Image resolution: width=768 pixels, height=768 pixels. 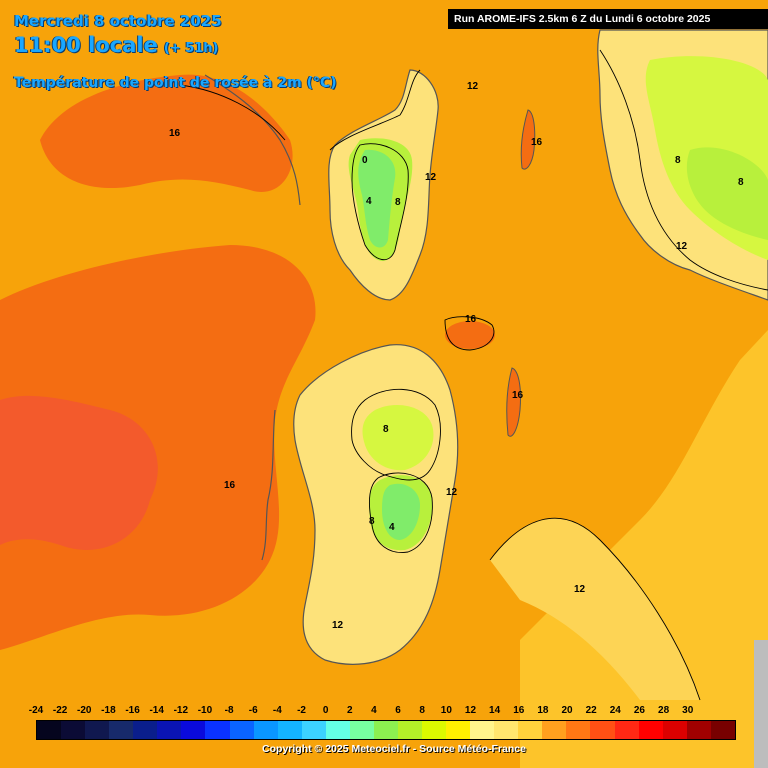 I want to click on forecast-date: Mercredi 8 octobre 2025, so click(x=118, y=21).